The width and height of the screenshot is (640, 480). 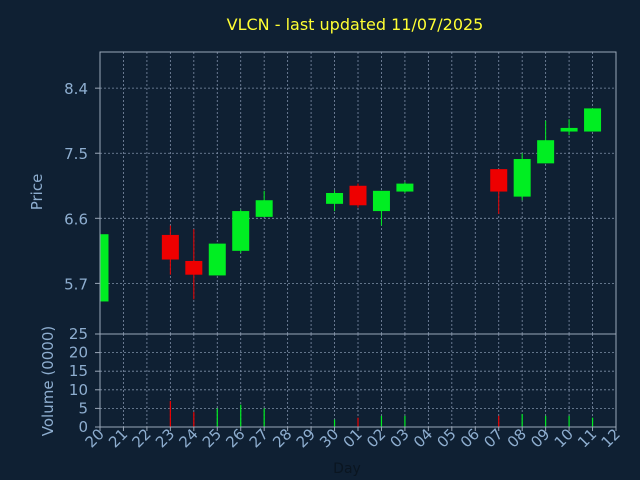 I want to click on day-tick-label: 10, so click(x=564, y=438).